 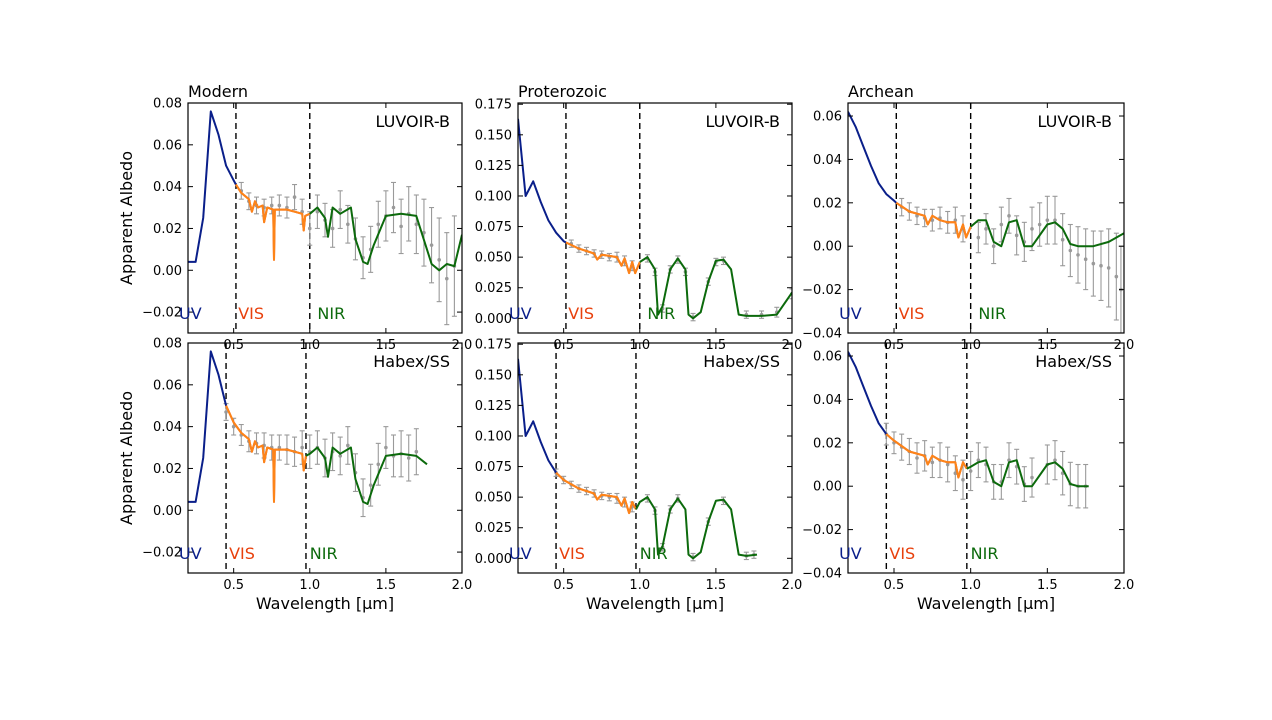 What do you see at coordinates (126, 458) in the screenshot?
I see `y-axis-label: Apparent Albedo` at bounding box center [126, 458].